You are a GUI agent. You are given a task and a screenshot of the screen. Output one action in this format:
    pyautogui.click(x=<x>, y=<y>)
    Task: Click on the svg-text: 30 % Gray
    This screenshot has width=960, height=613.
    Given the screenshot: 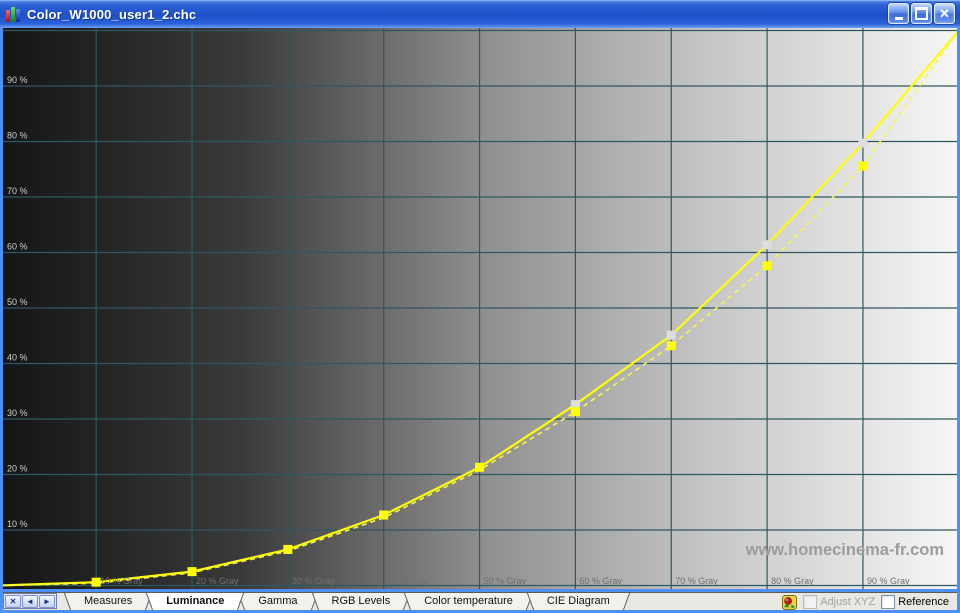 What is the action you would take?
    pyautogui.click(x=313, y=581)
    